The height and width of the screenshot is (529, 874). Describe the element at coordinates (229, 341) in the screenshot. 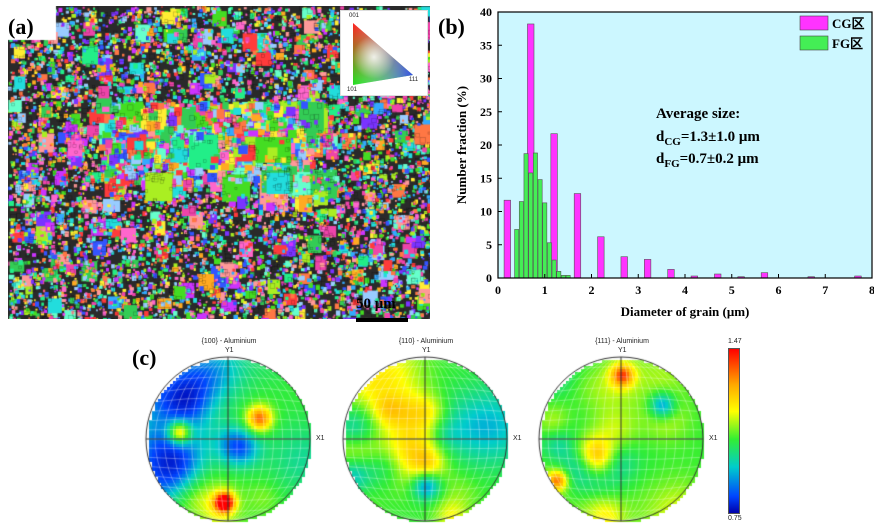

I see `pole-figure-100-title: {100} - Aluminium` at that location.